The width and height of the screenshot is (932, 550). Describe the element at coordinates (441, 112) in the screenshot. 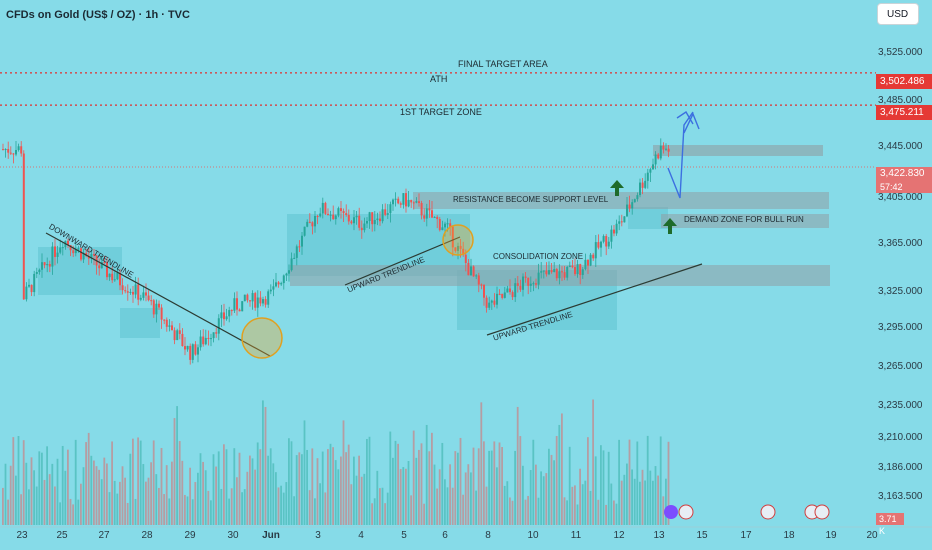

I see `first-target-label: 1ST TARGET ZONE` at that location.